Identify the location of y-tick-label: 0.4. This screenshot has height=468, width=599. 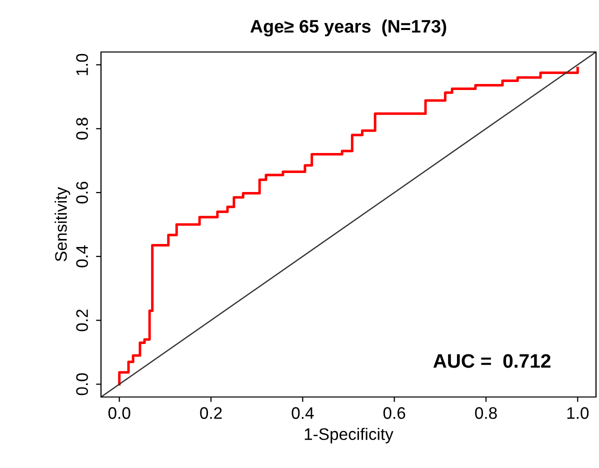
(82, 256).